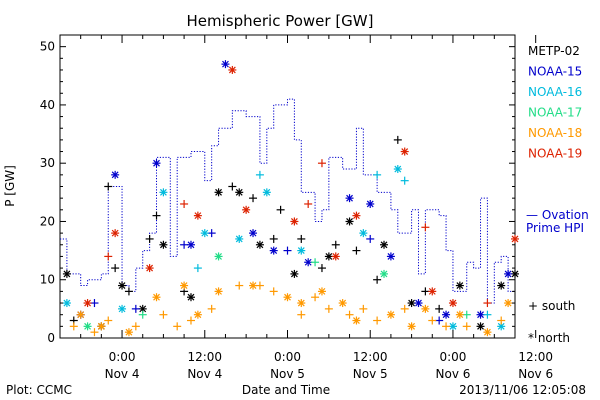 This screenshot has width=600, height=400. Describe the element at coordinates (122, 374) in the screenshot. I see `x-tick-date-label: Nov 4` at that location.